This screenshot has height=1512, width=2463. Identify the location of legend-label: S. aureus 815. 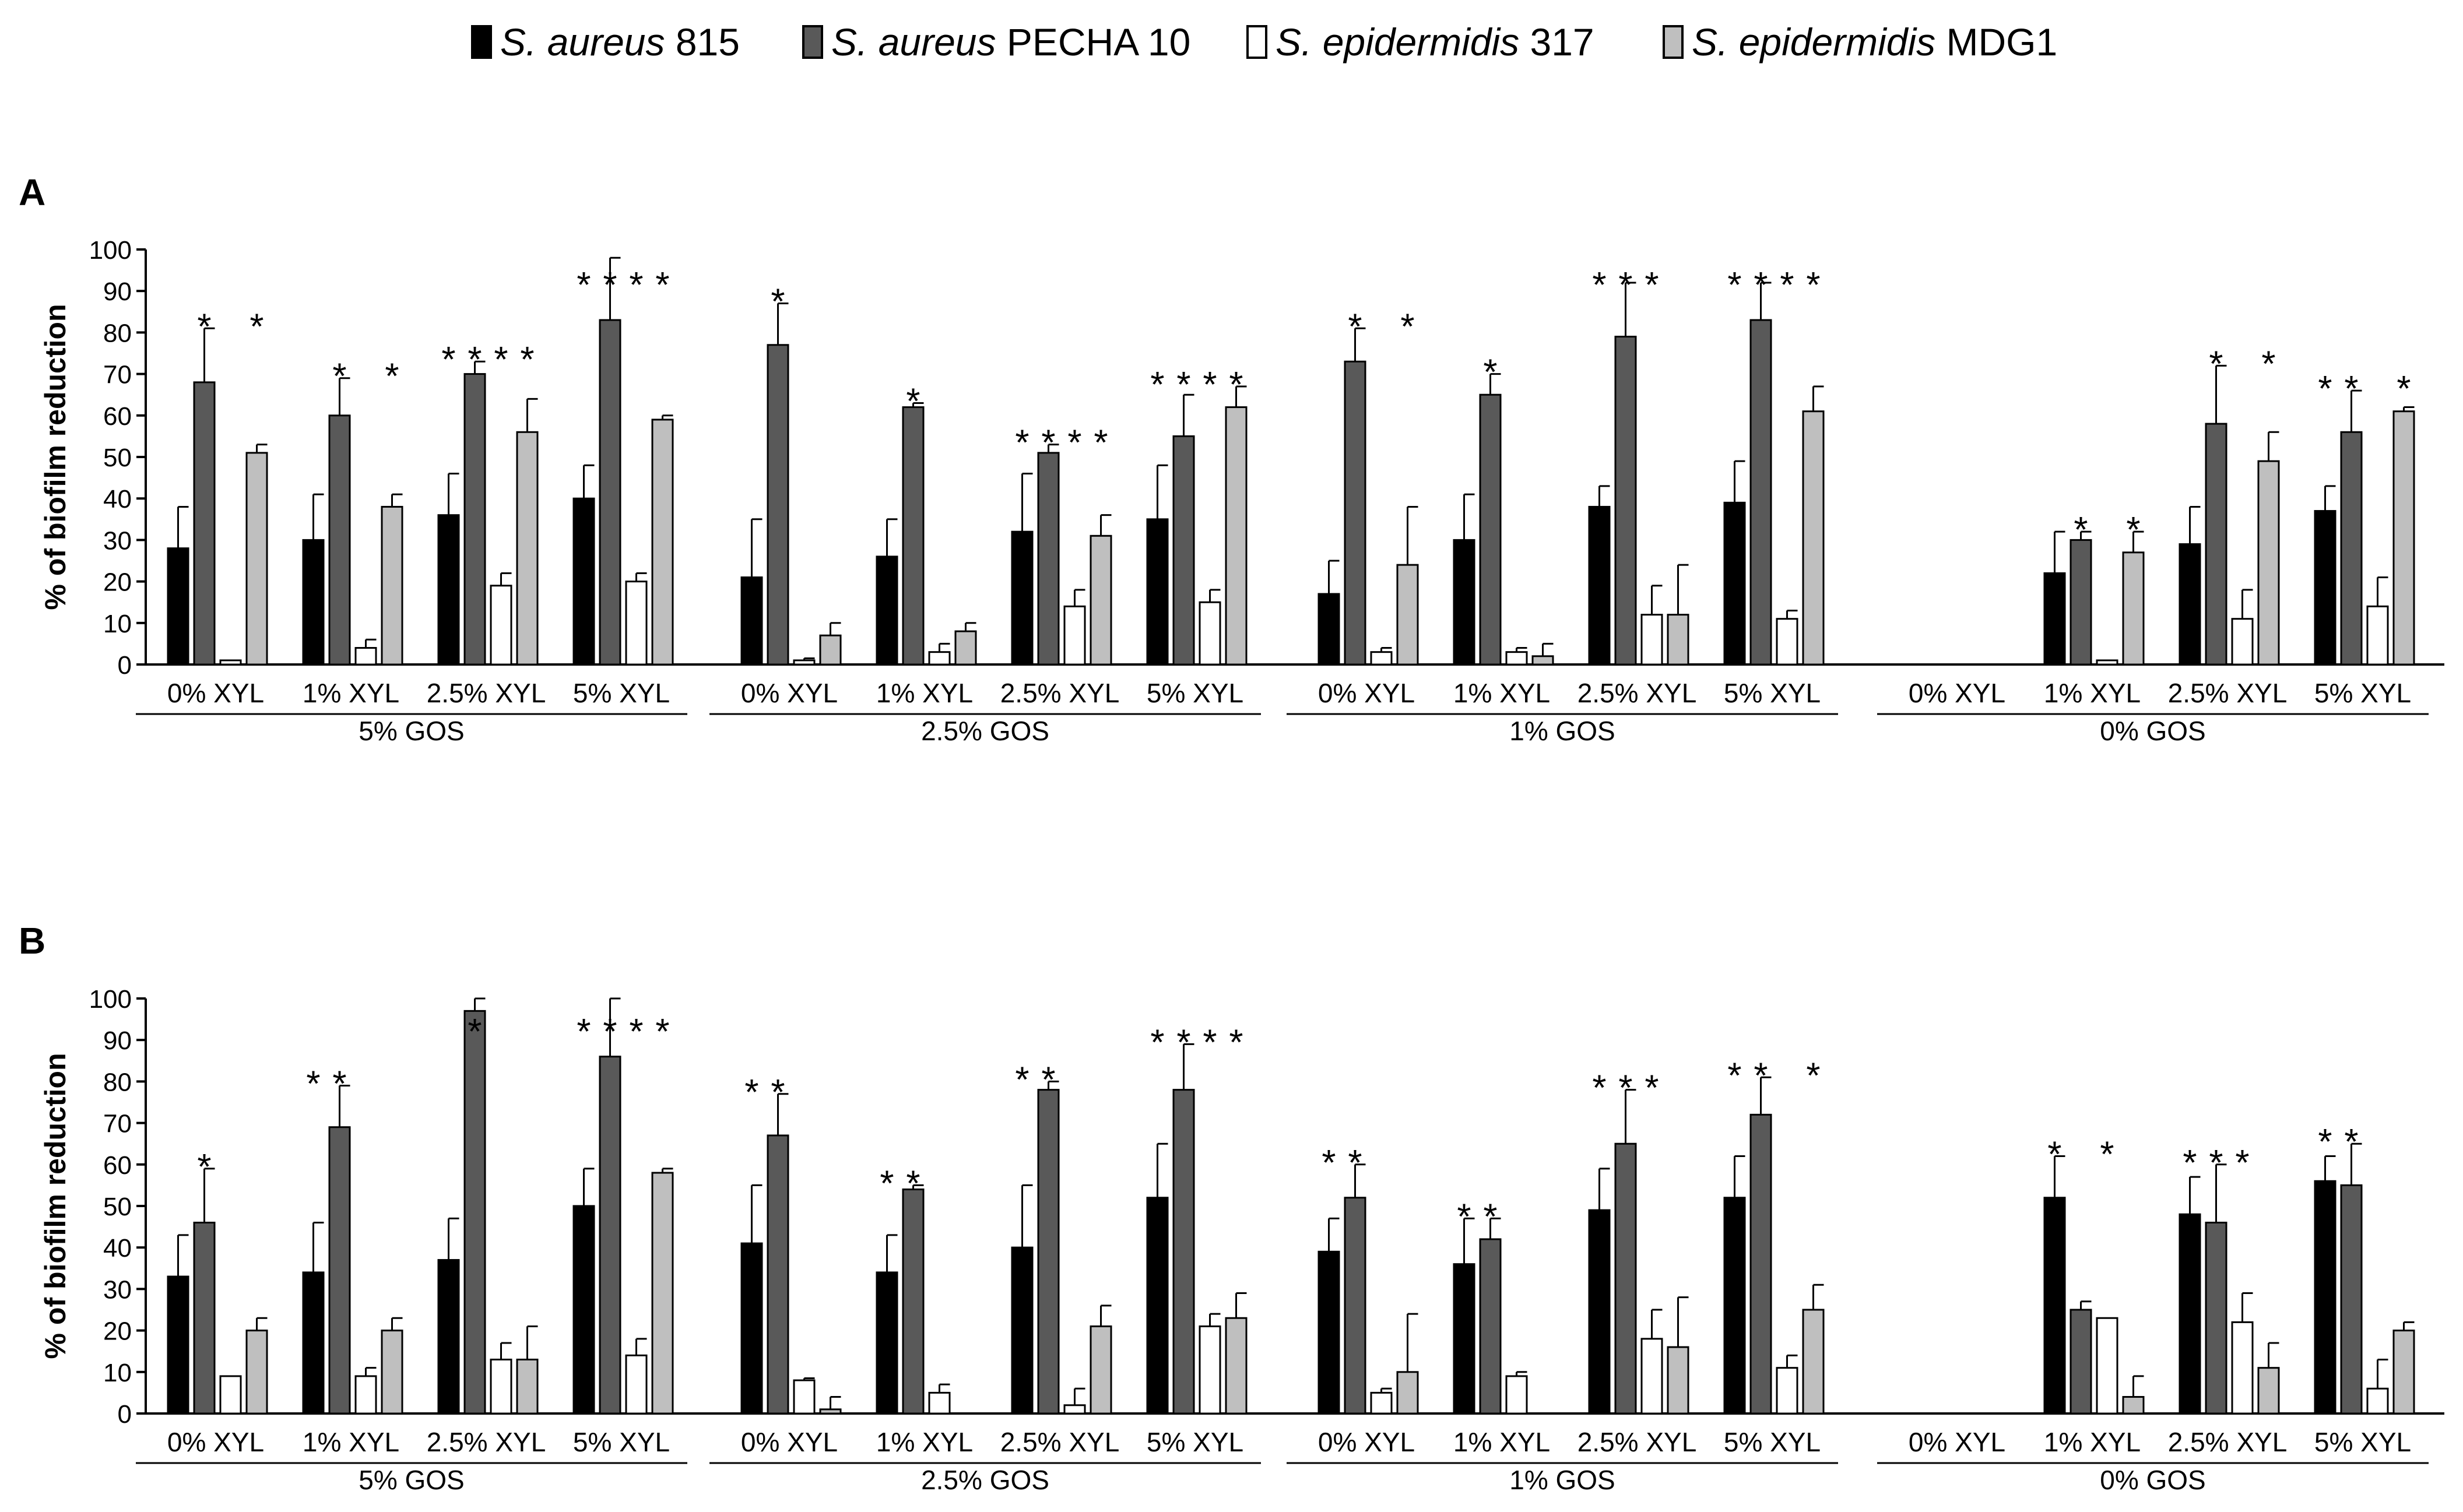
(620, 42).